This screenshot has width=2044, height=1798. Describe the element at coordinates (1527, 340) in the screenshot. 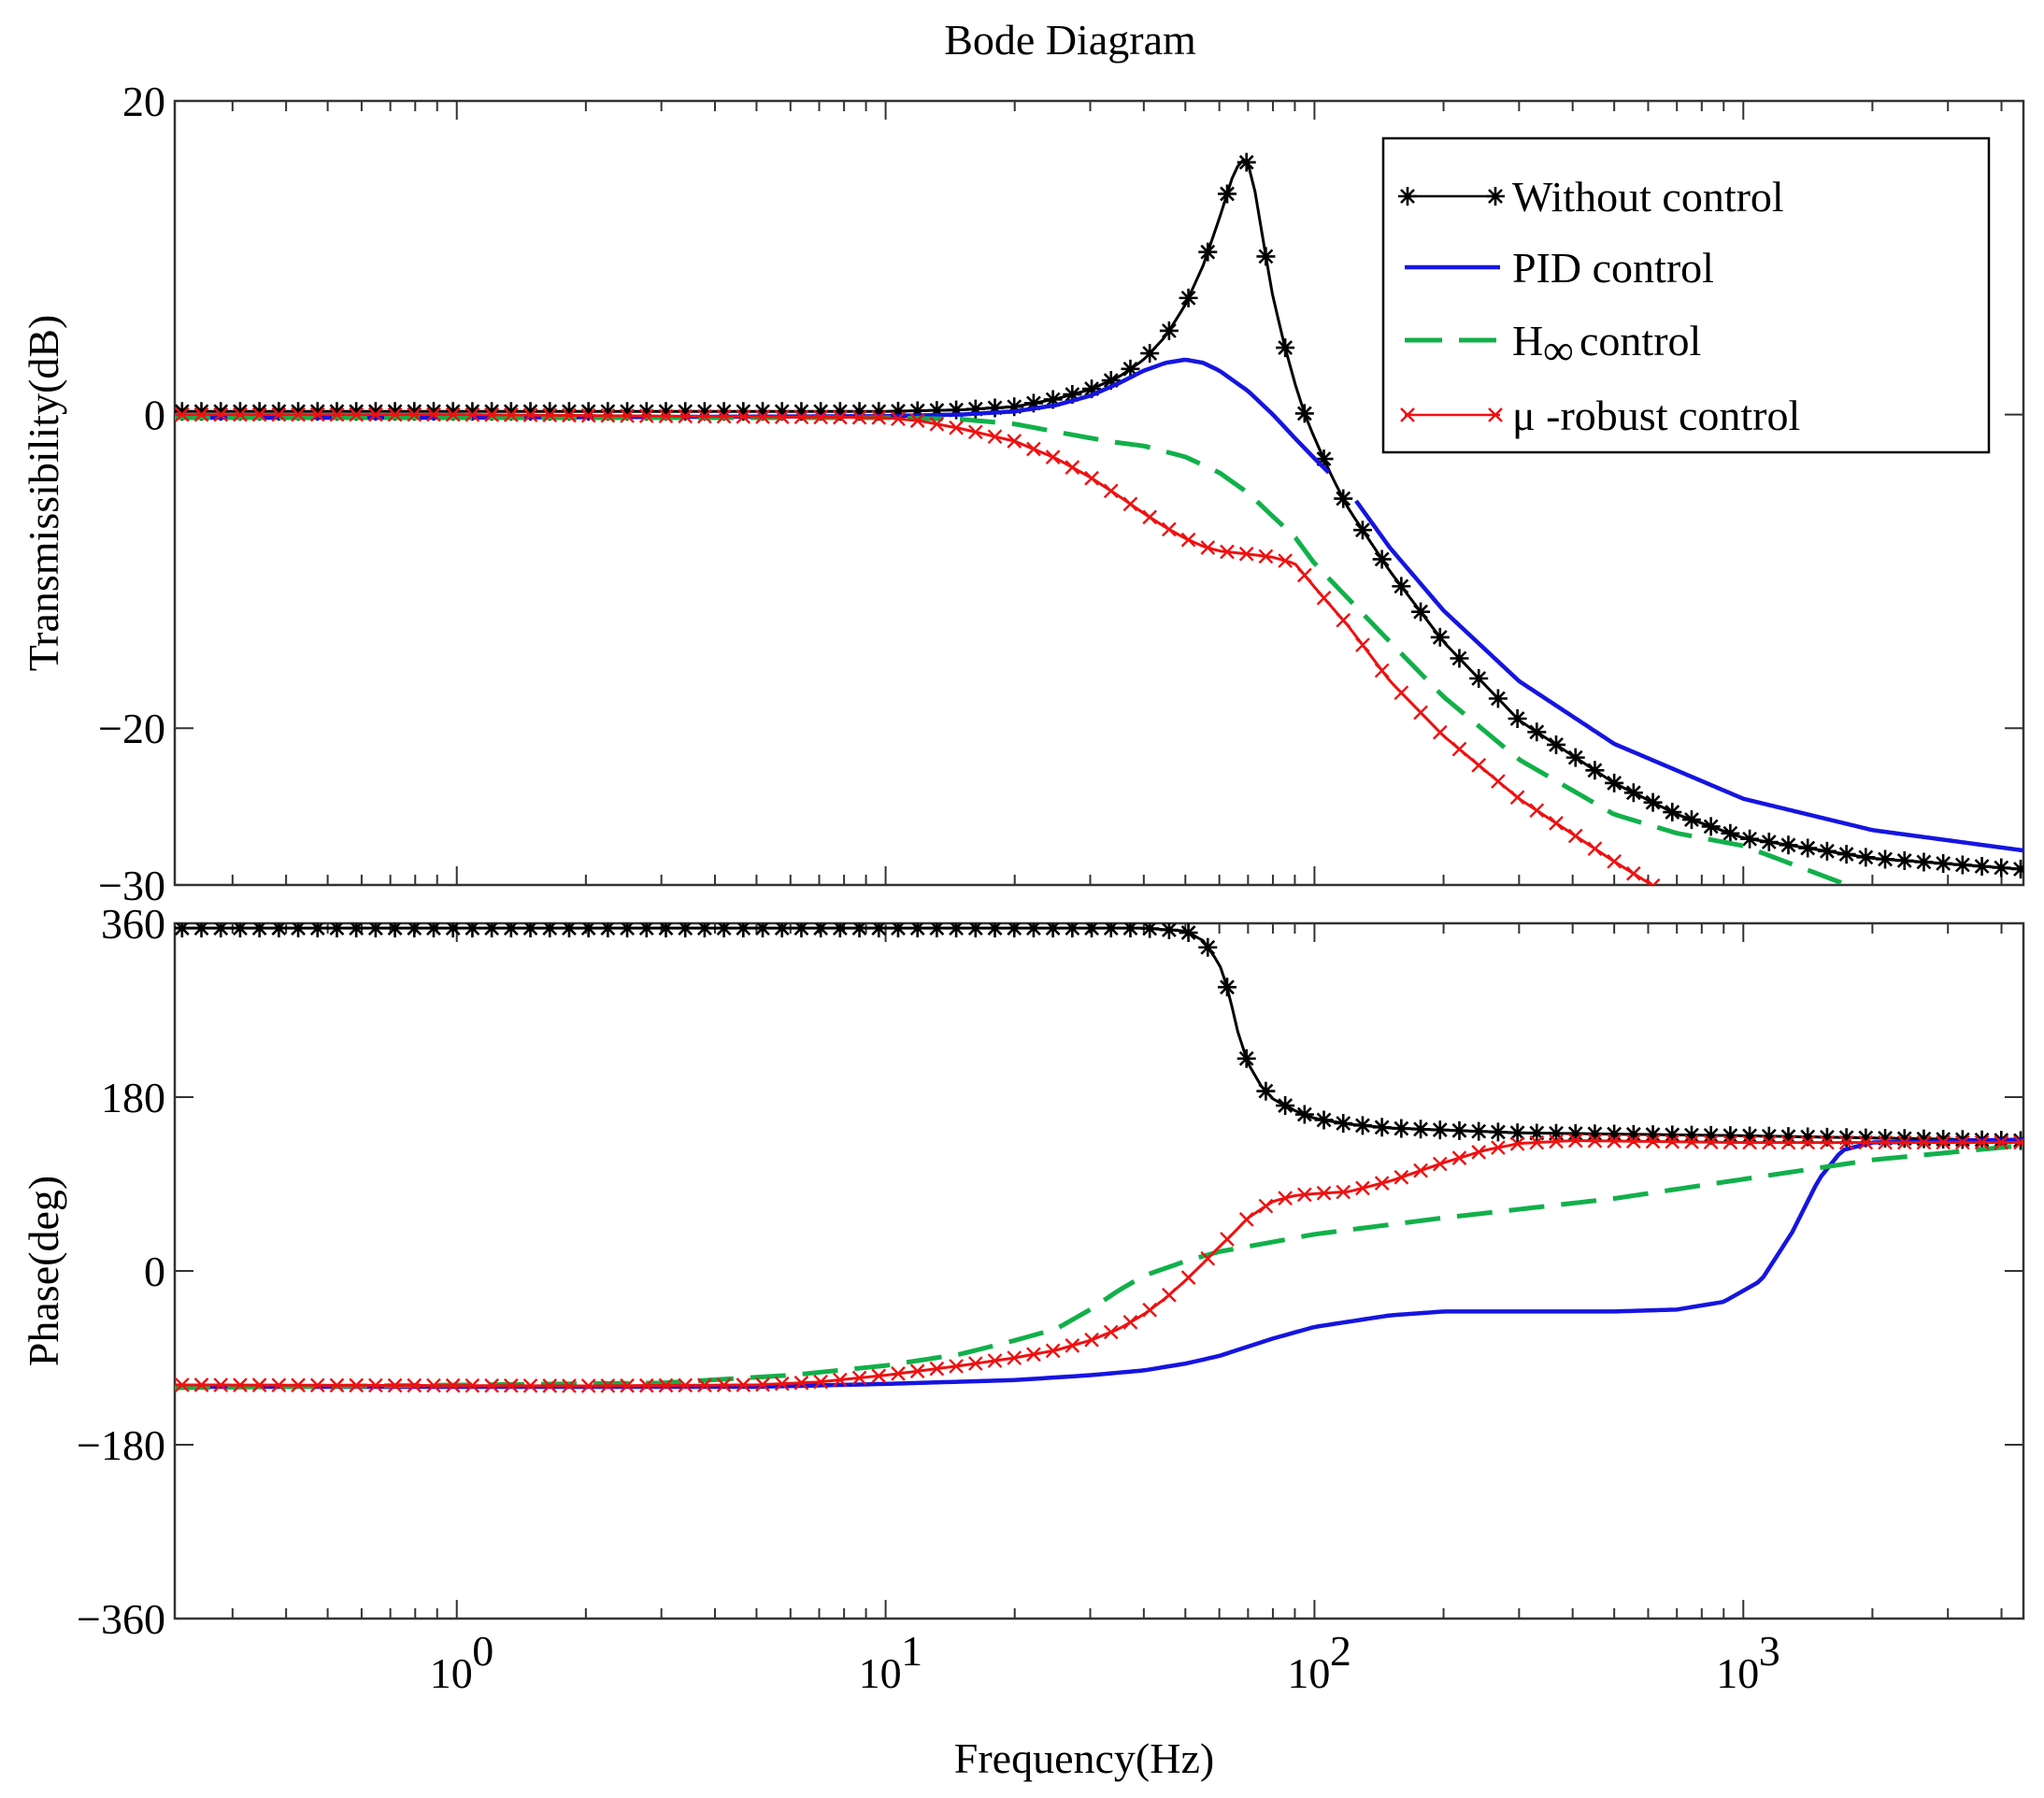

I see `legend-label: H` at that location.